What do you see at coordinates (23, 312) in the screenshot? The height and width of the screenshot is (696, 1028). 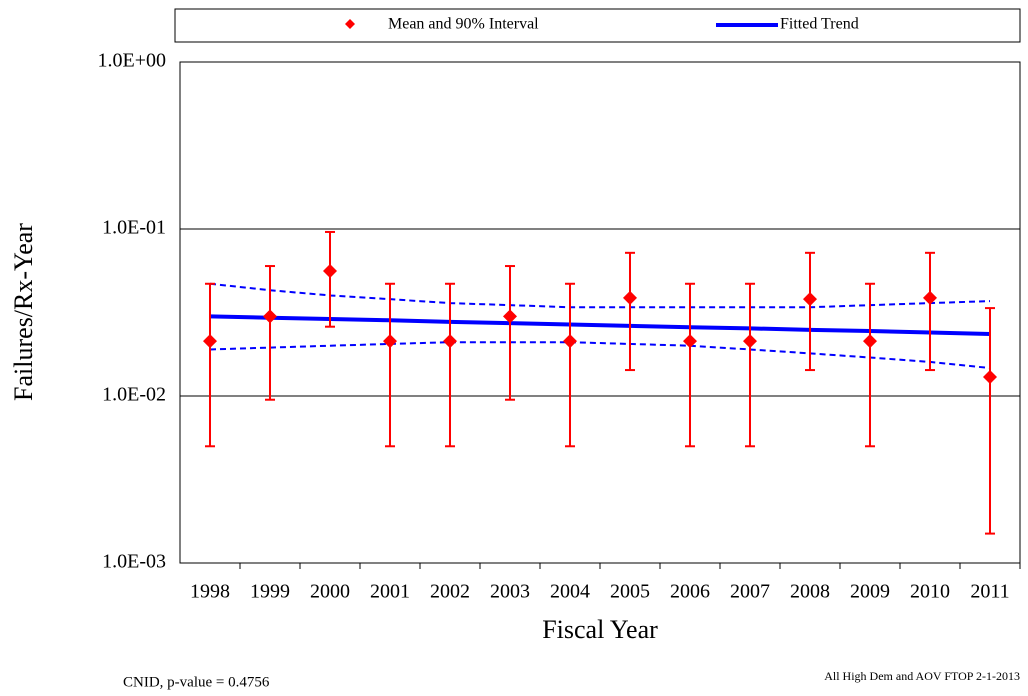 I see `y-axis-label: Failures/Rx-Year` at bounding box center [23, 312].